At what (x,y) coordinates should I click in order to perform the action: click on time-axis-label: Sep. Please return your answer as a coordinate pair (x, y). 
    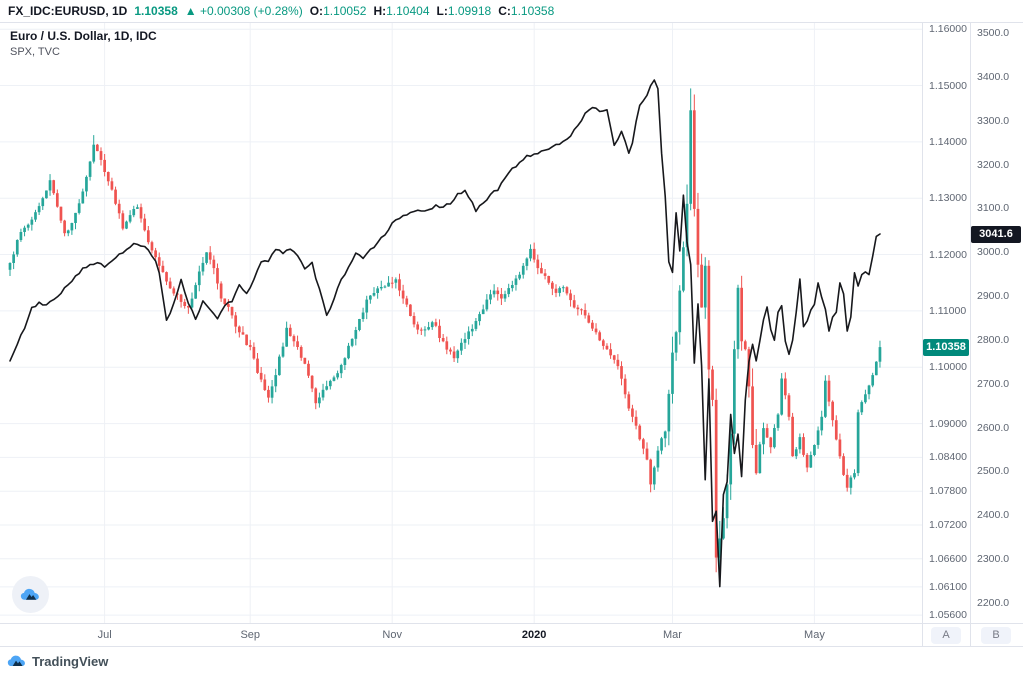
    Looking at the image, I should click on (250, 635).